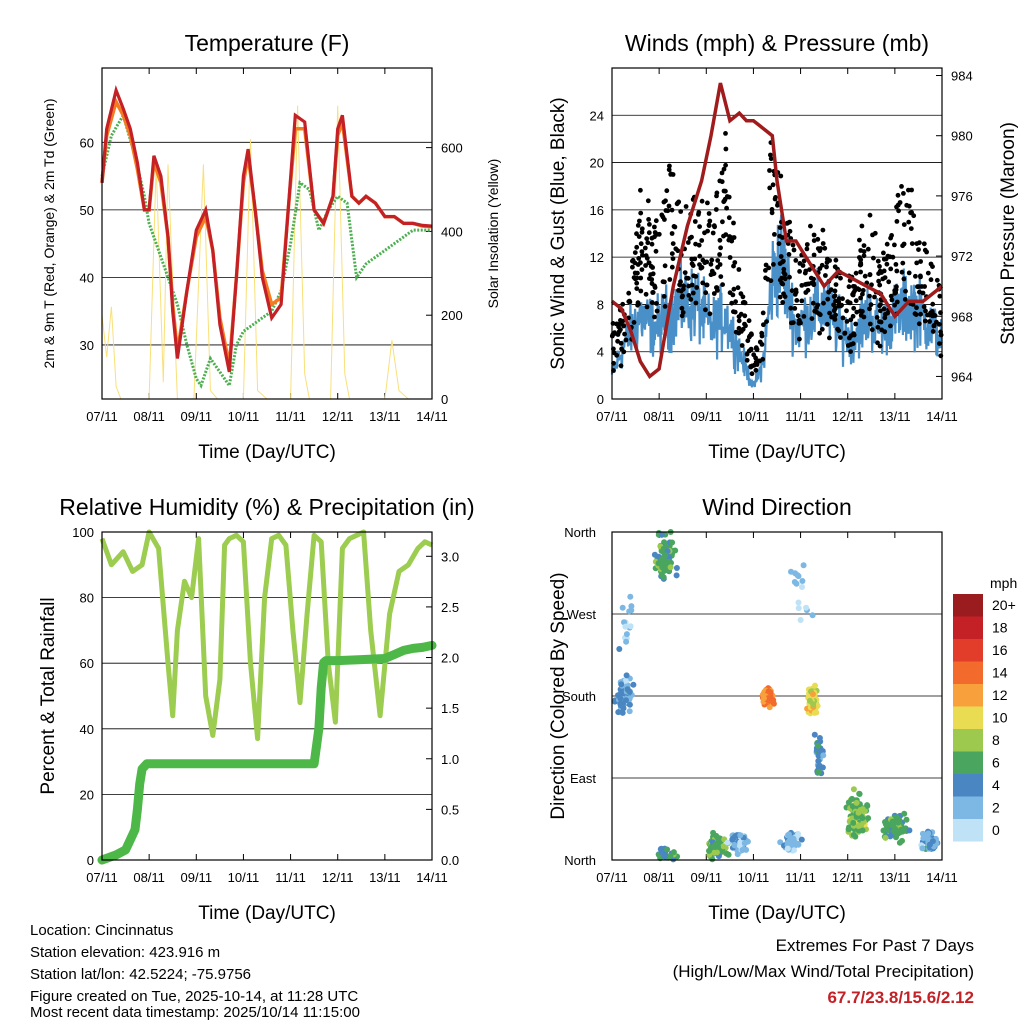 This screenshot has width=1024, height=1024. Describe the element at coordinates (848, 416) in the screenshot. I see `x-tick-label: 12/11` at that location.